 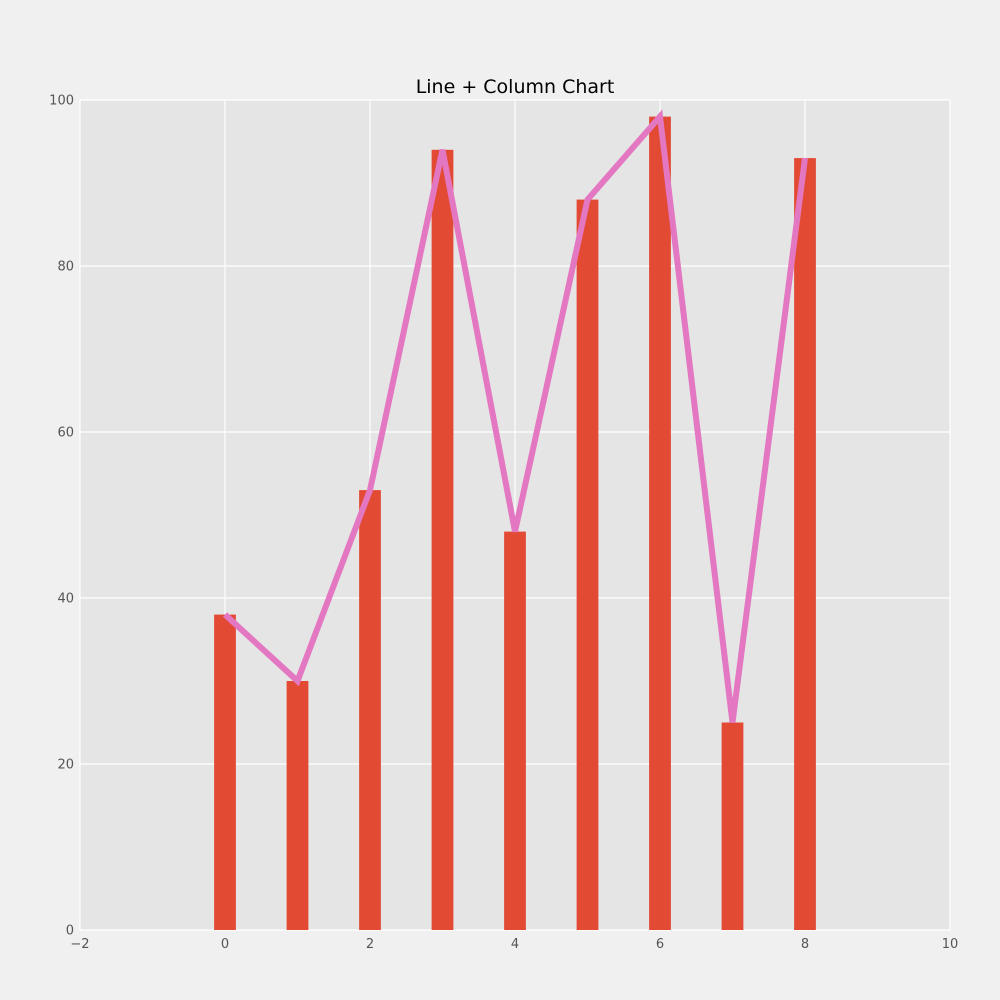 I want to click on y-tick-label: 20, so click(x=65, y=765).